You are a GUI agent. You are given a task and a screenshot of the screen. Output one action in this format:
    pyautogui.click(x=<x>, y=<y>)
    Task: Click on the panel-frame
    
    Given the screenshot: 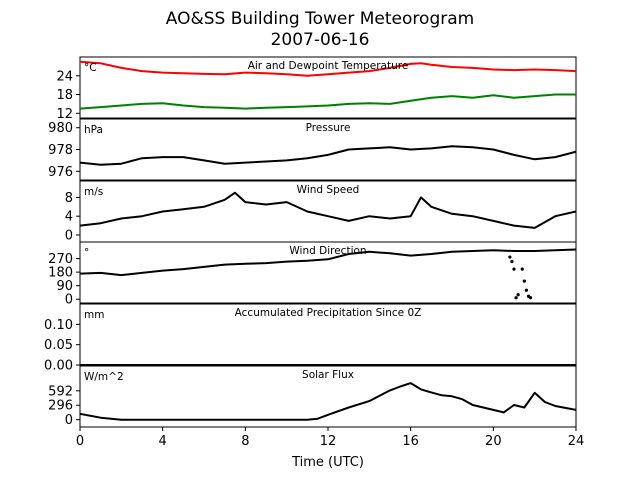 What is the action you would take?
    pyautogui.click(x=328, y=87)
    